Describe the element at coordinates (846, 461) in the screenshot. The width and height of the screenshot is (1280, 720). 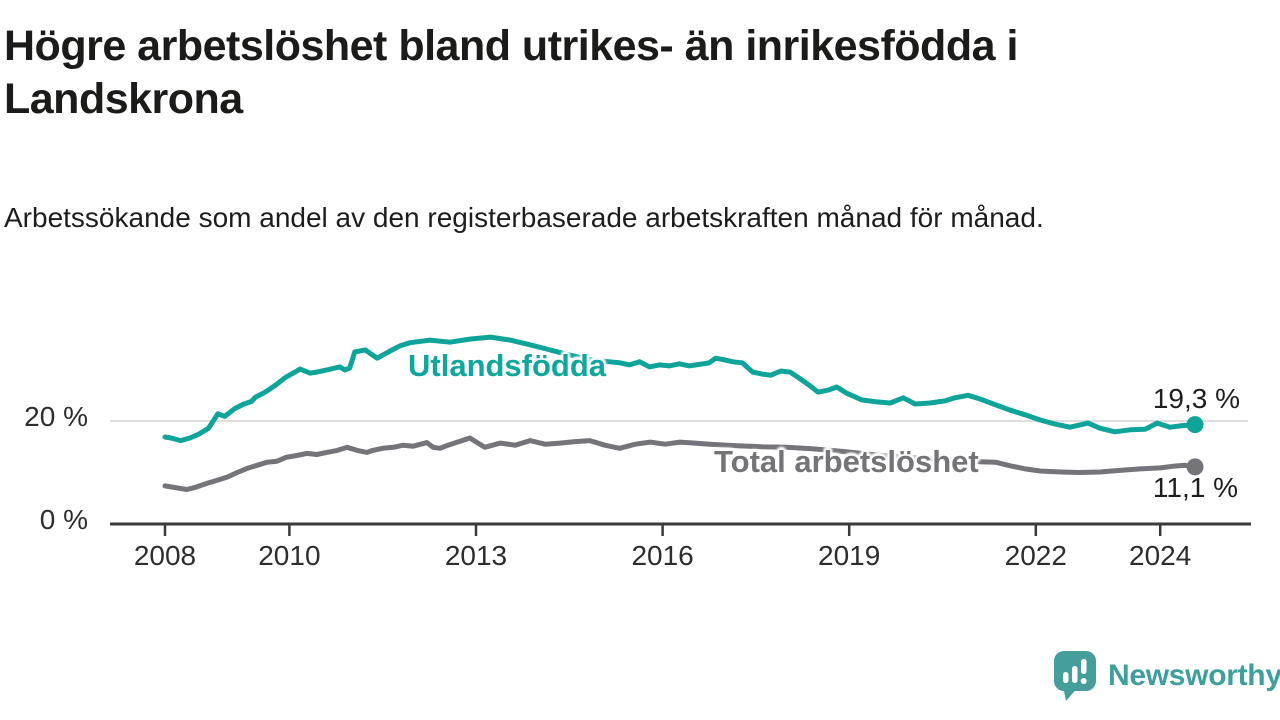
I see `series-label-total-arbetsloshet: Total arbetslöshet` at that location.